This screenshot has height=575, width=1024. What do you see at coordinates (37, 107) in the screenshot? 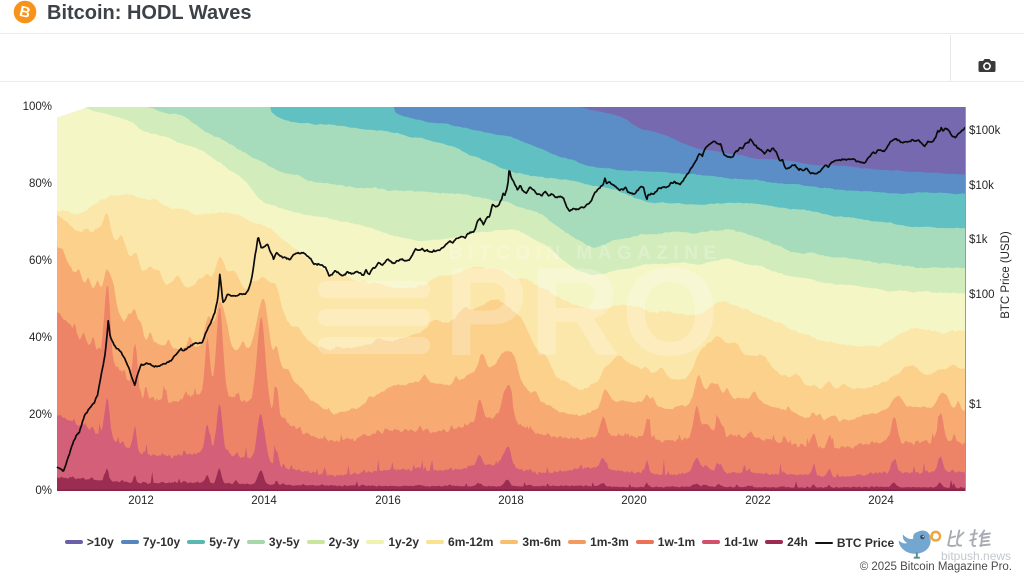
I see `svg-text: 100%` at bounding box center [37, 107].